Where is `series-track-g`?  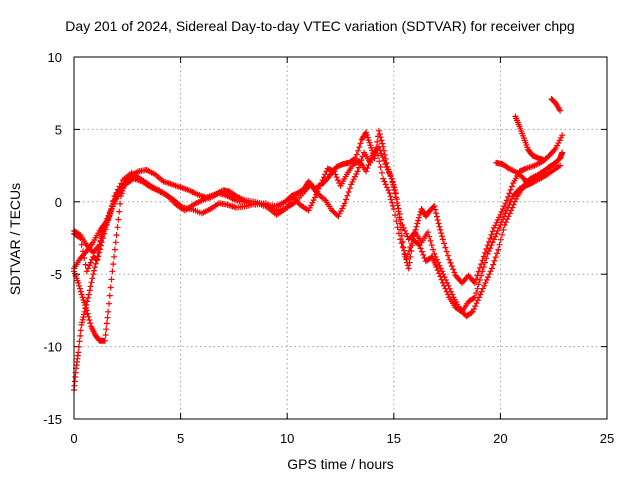
series-track-g is located at coordinates (529, 138).